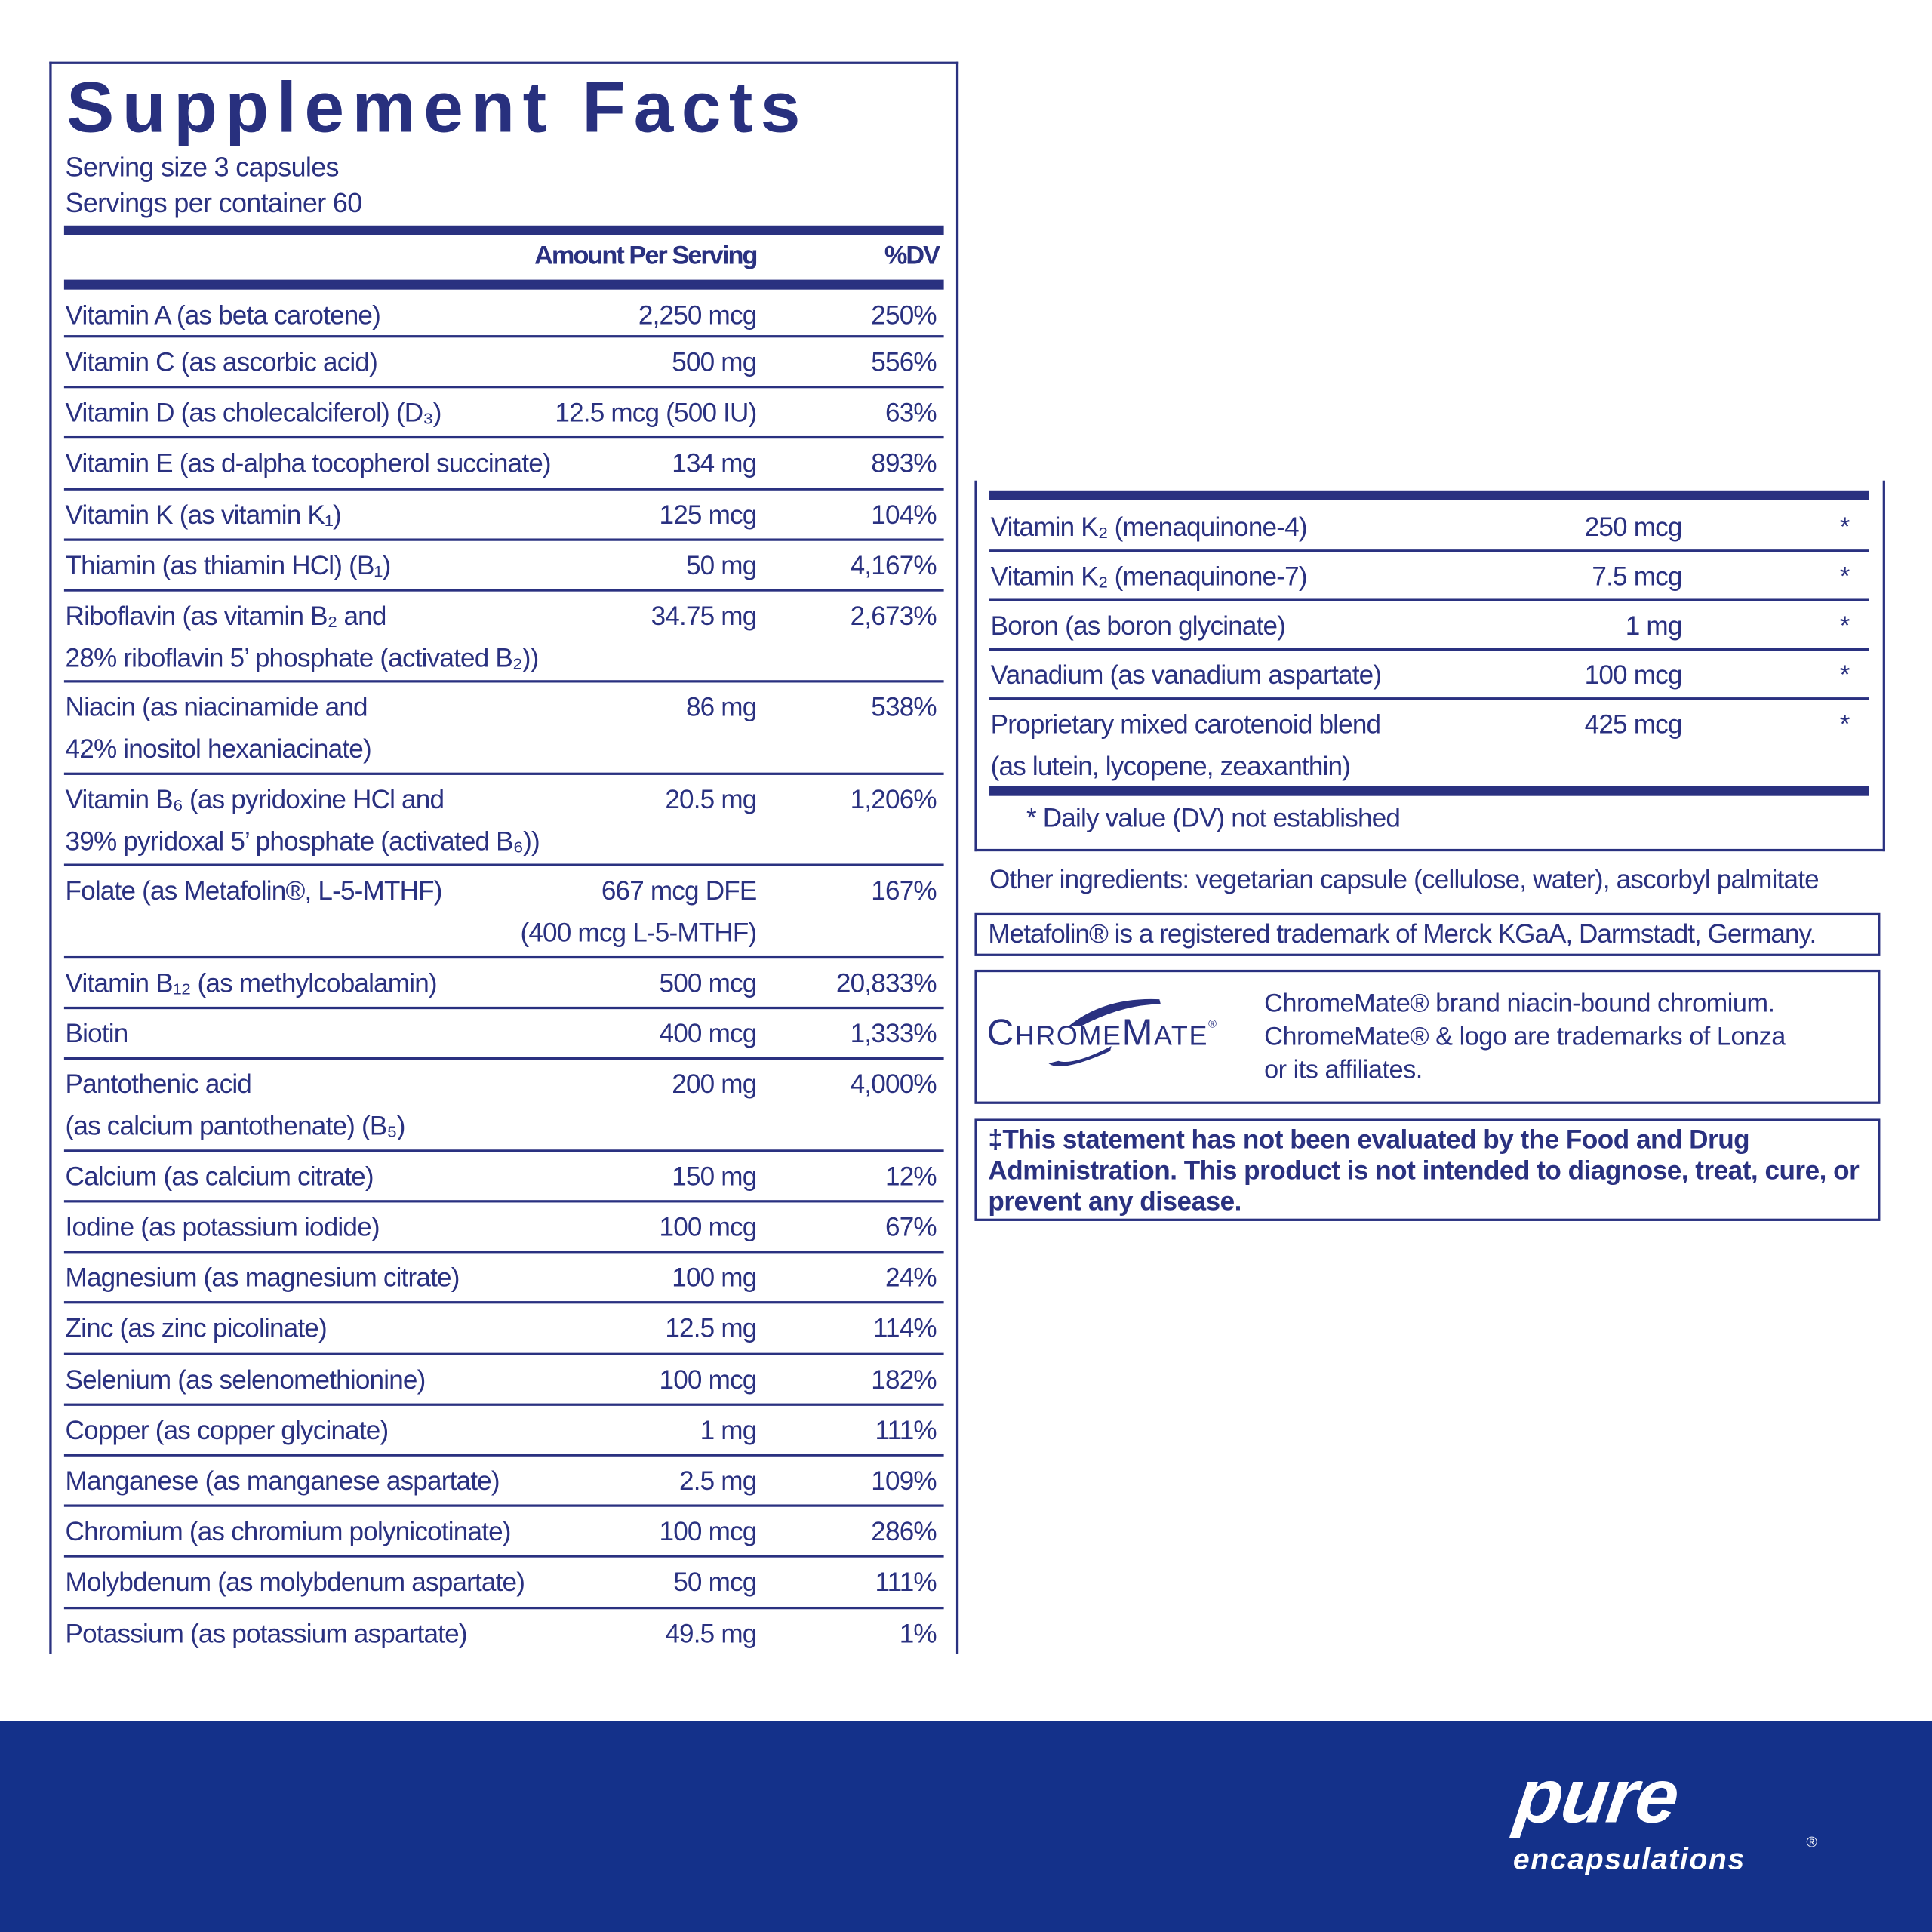  What do you see at coordinates (282, 1481) in the screenshot?
I see `nutrient-name: Manganese (as manganese aspartate)` at bounding box center [282, 1481].